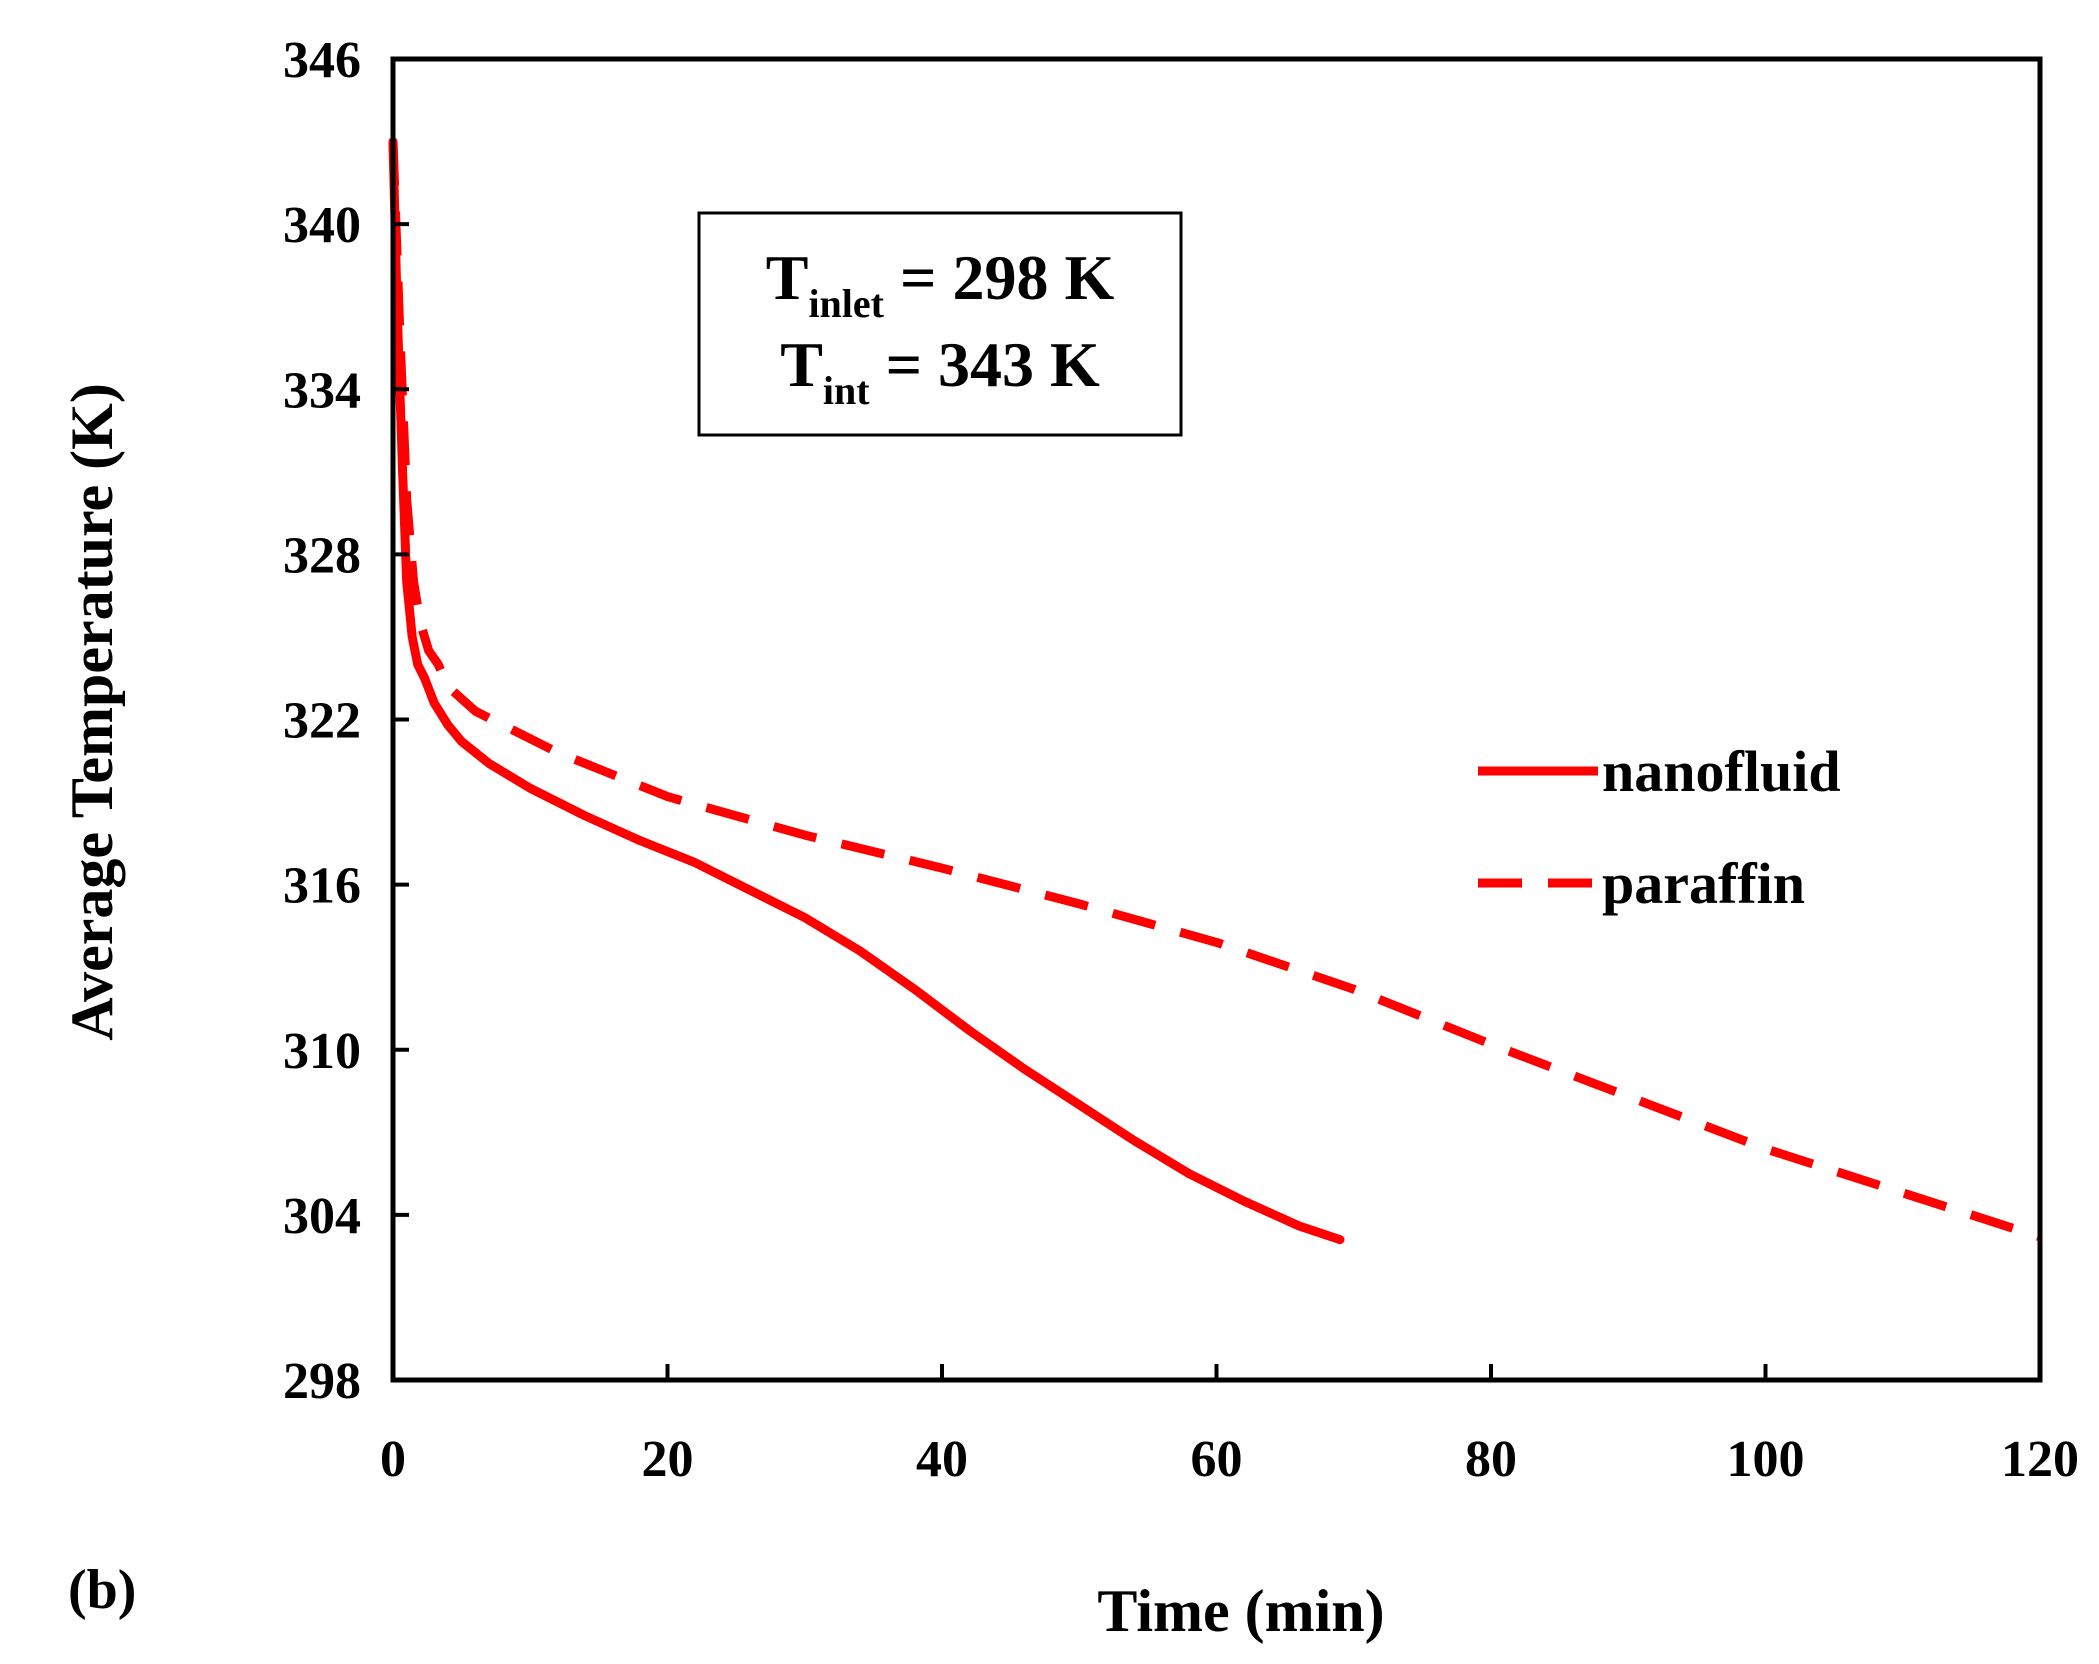 Image resolution: width=2099 pixels, height=1664 pixels. What do you see at coordinates (393, 1459) in the screenshot?
I see `x-tick-label: 0` at bounding box center [393, 1459].